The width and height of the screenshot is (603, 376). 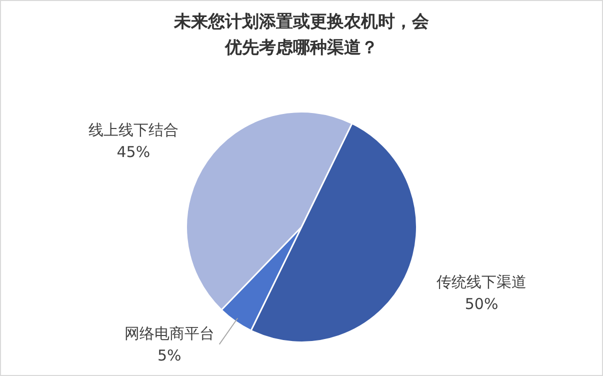 I want to click on data-label: 5%, so click(x=169, y=355).